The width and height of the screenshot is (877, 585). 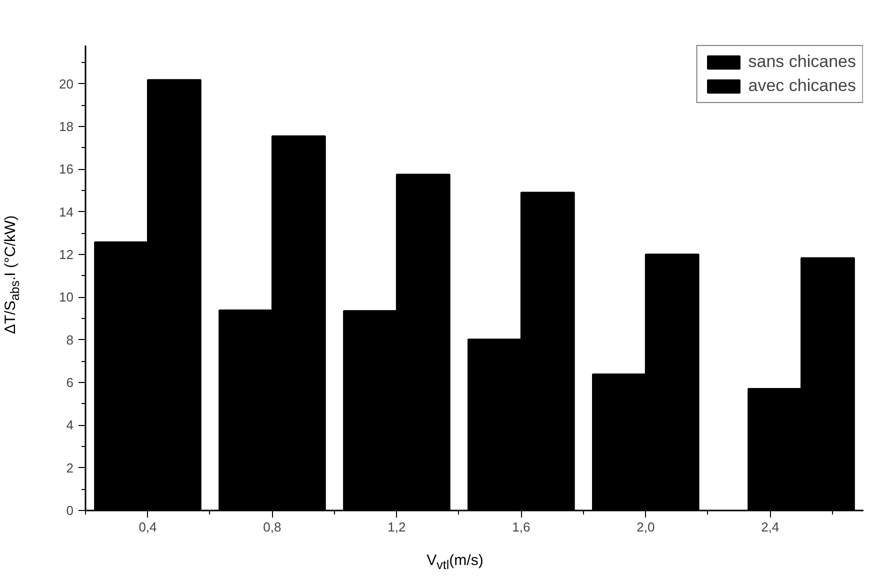 I want to click on legend-label: avec chicanes, so click(x=802, y=86).